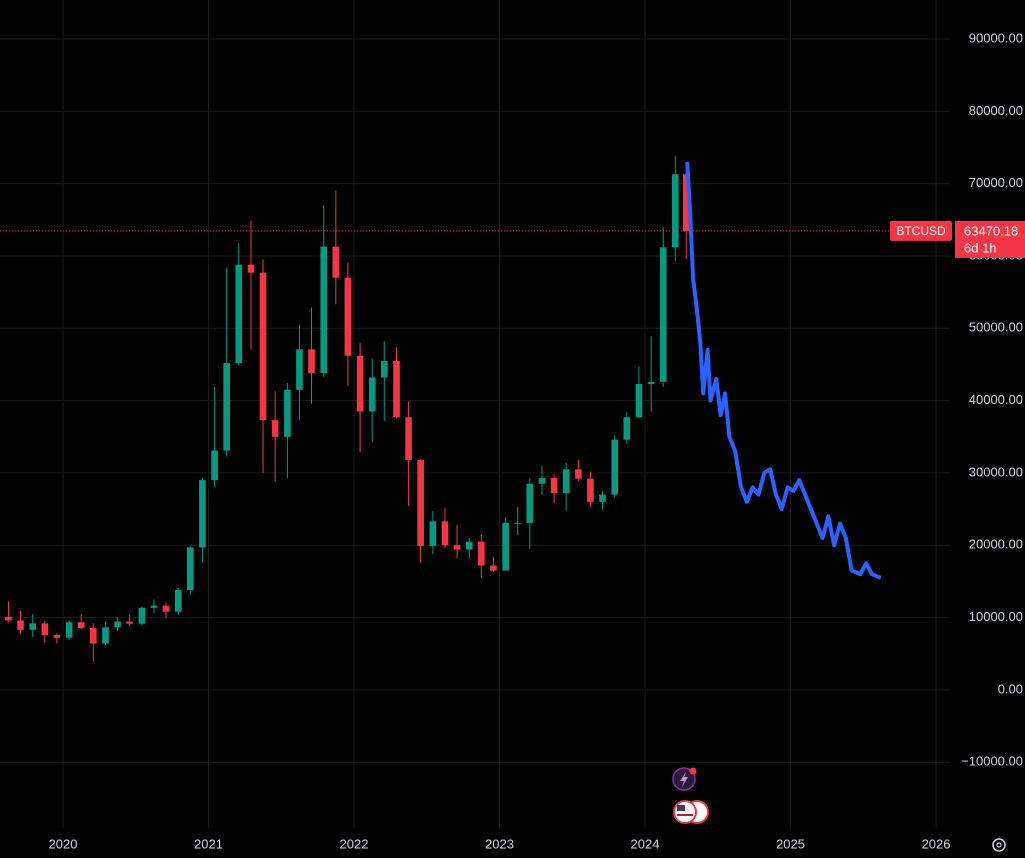 Image resolution: width=1025 pixels, height=858 pixels. I want to click on notification-dot, so click(693, 771).